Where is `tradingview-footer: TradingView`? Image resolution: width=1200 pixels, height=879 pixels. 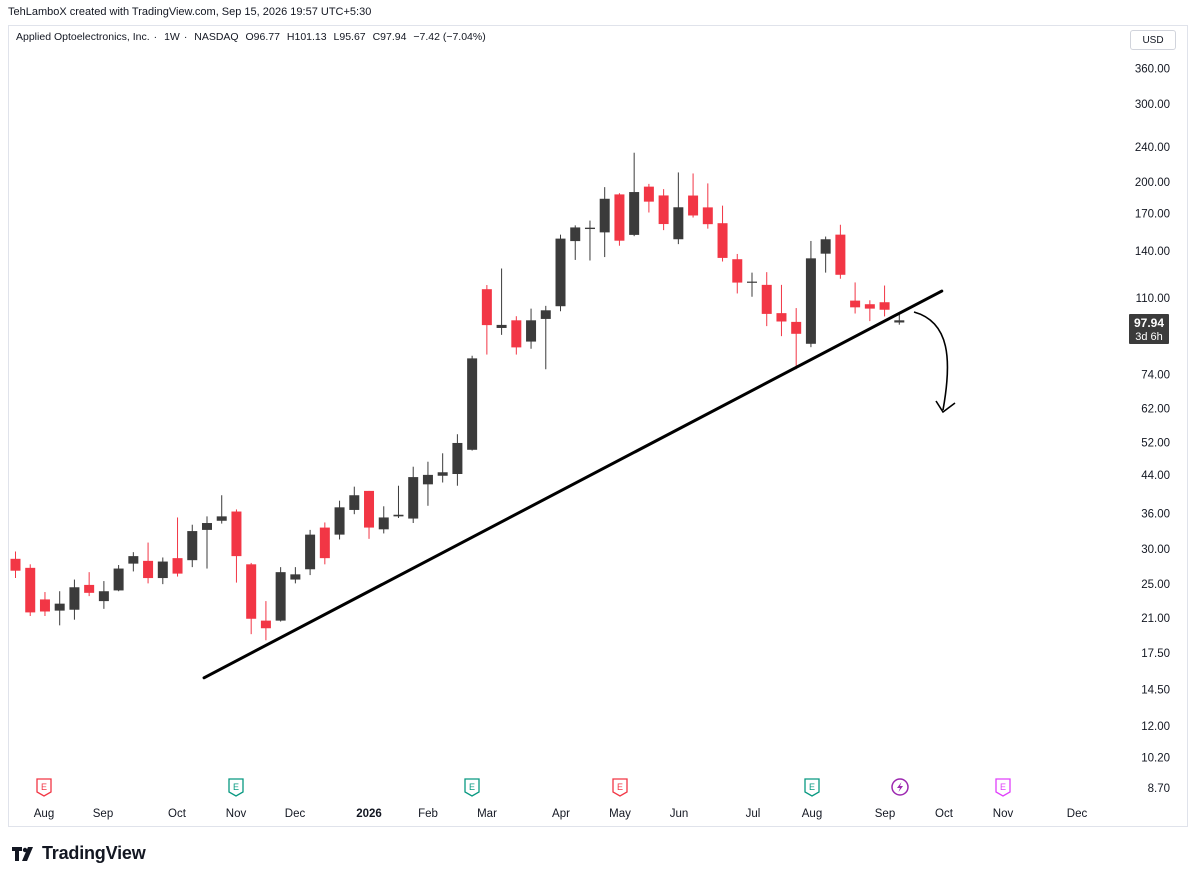
tradingview-footer: TradingView is located at coordinates (79, 853).